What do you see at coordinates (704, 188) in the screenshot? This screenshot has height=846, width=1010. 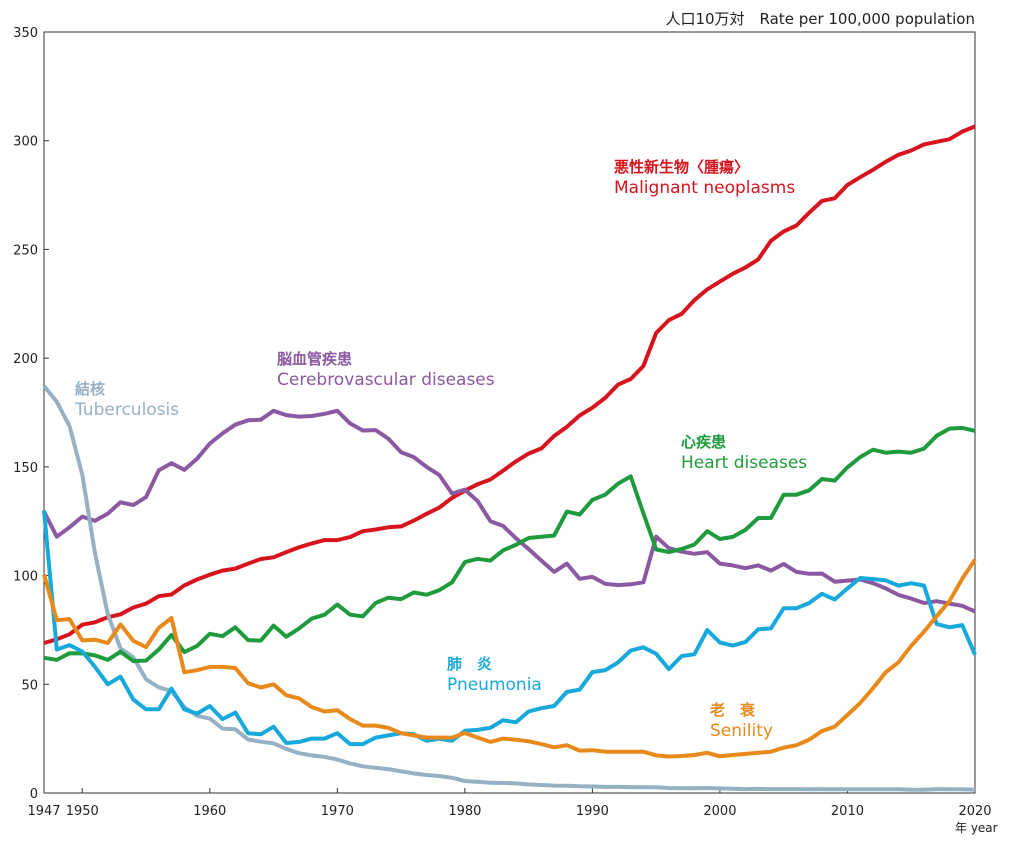 I see `series-label: Malignant neoplasms` at bounding box center [704, 188].